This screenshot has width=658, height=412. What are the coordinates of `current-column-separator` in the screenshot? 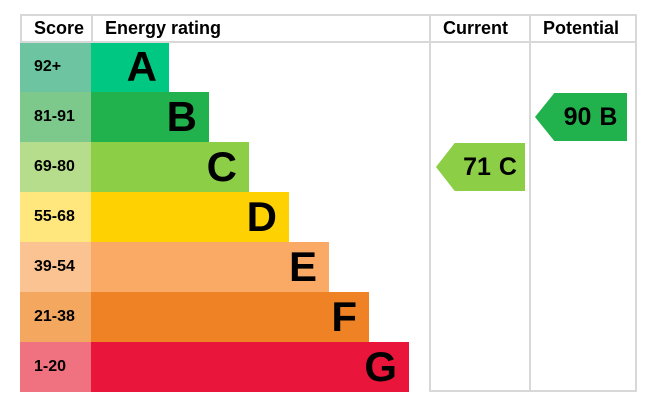 It's located at (430, 203).